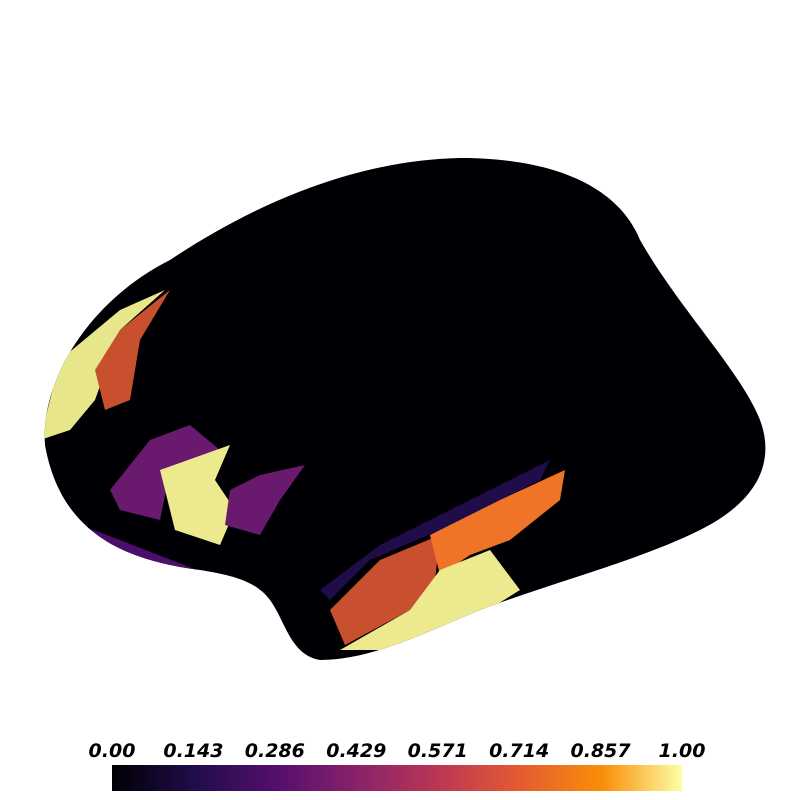 The height and width of the screenshot is (800, 800). Describe the element at coordinates (193, 751) in the screenshot. I see `colorbar-tick-label: 0.143` at that location.